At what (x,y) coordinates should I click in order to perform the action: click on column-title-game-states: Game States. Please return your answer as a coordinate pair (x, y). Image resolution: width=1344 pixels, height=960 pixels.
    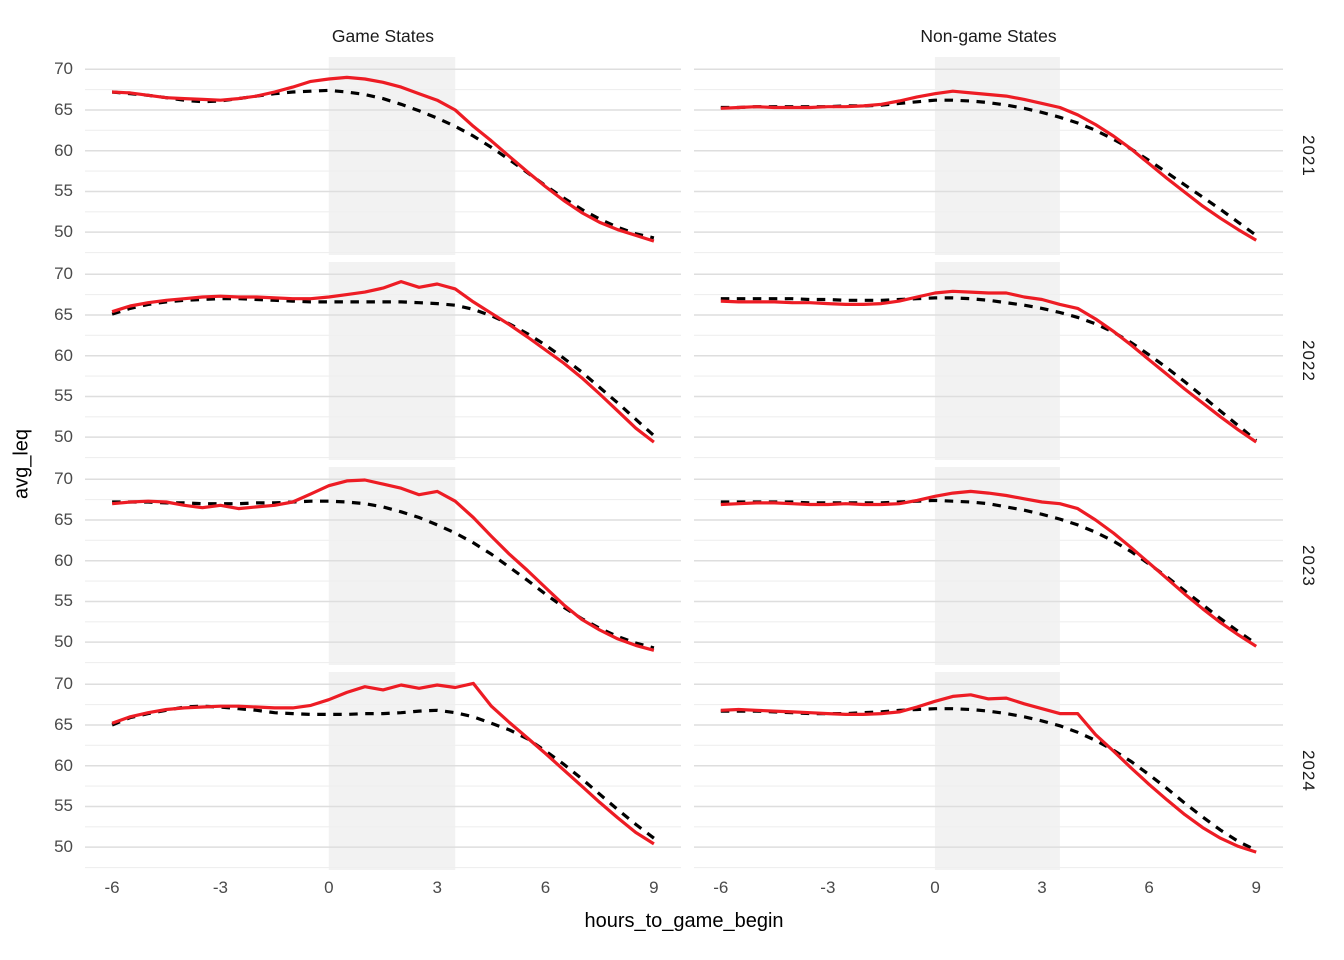
    Looking at the image, I should click on (383, 36).